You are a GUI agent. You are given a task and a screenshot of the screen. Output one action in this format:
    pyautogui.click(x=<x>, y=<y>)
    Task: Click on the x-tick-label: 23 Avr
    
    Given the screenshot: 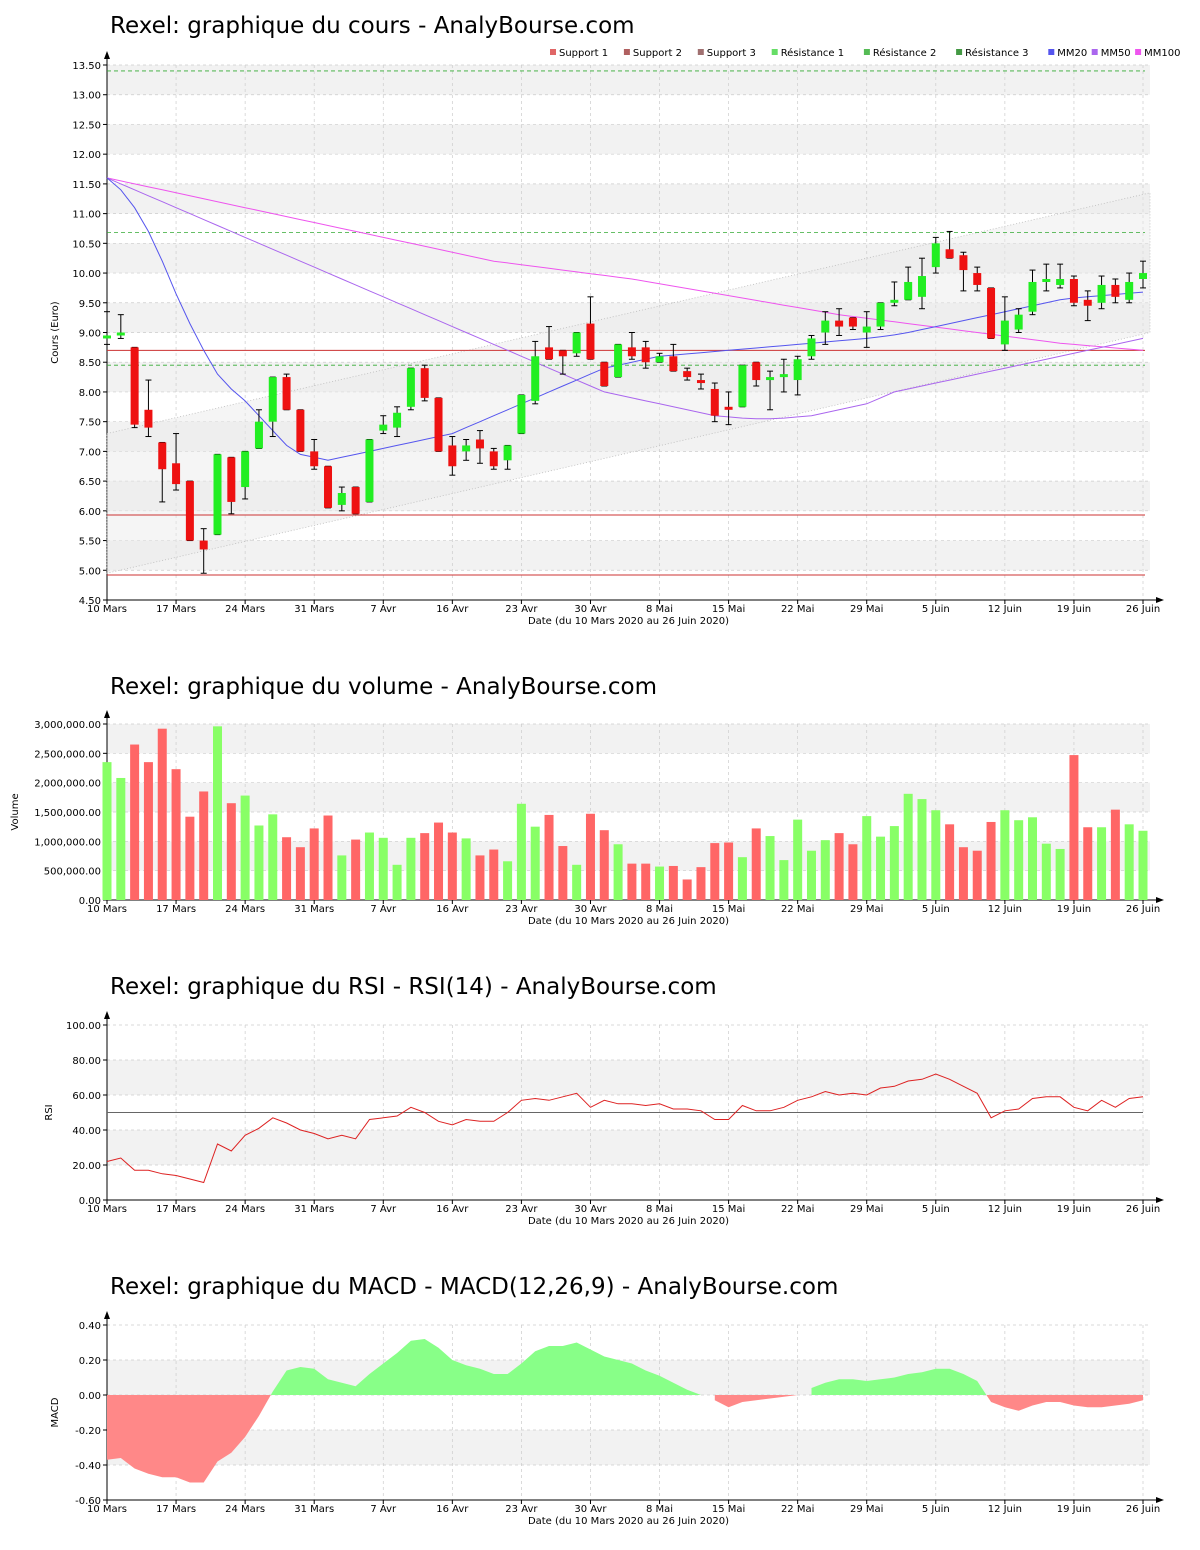 What is the action you would take?
    pyautogui.click(x=521, y=1209)
    